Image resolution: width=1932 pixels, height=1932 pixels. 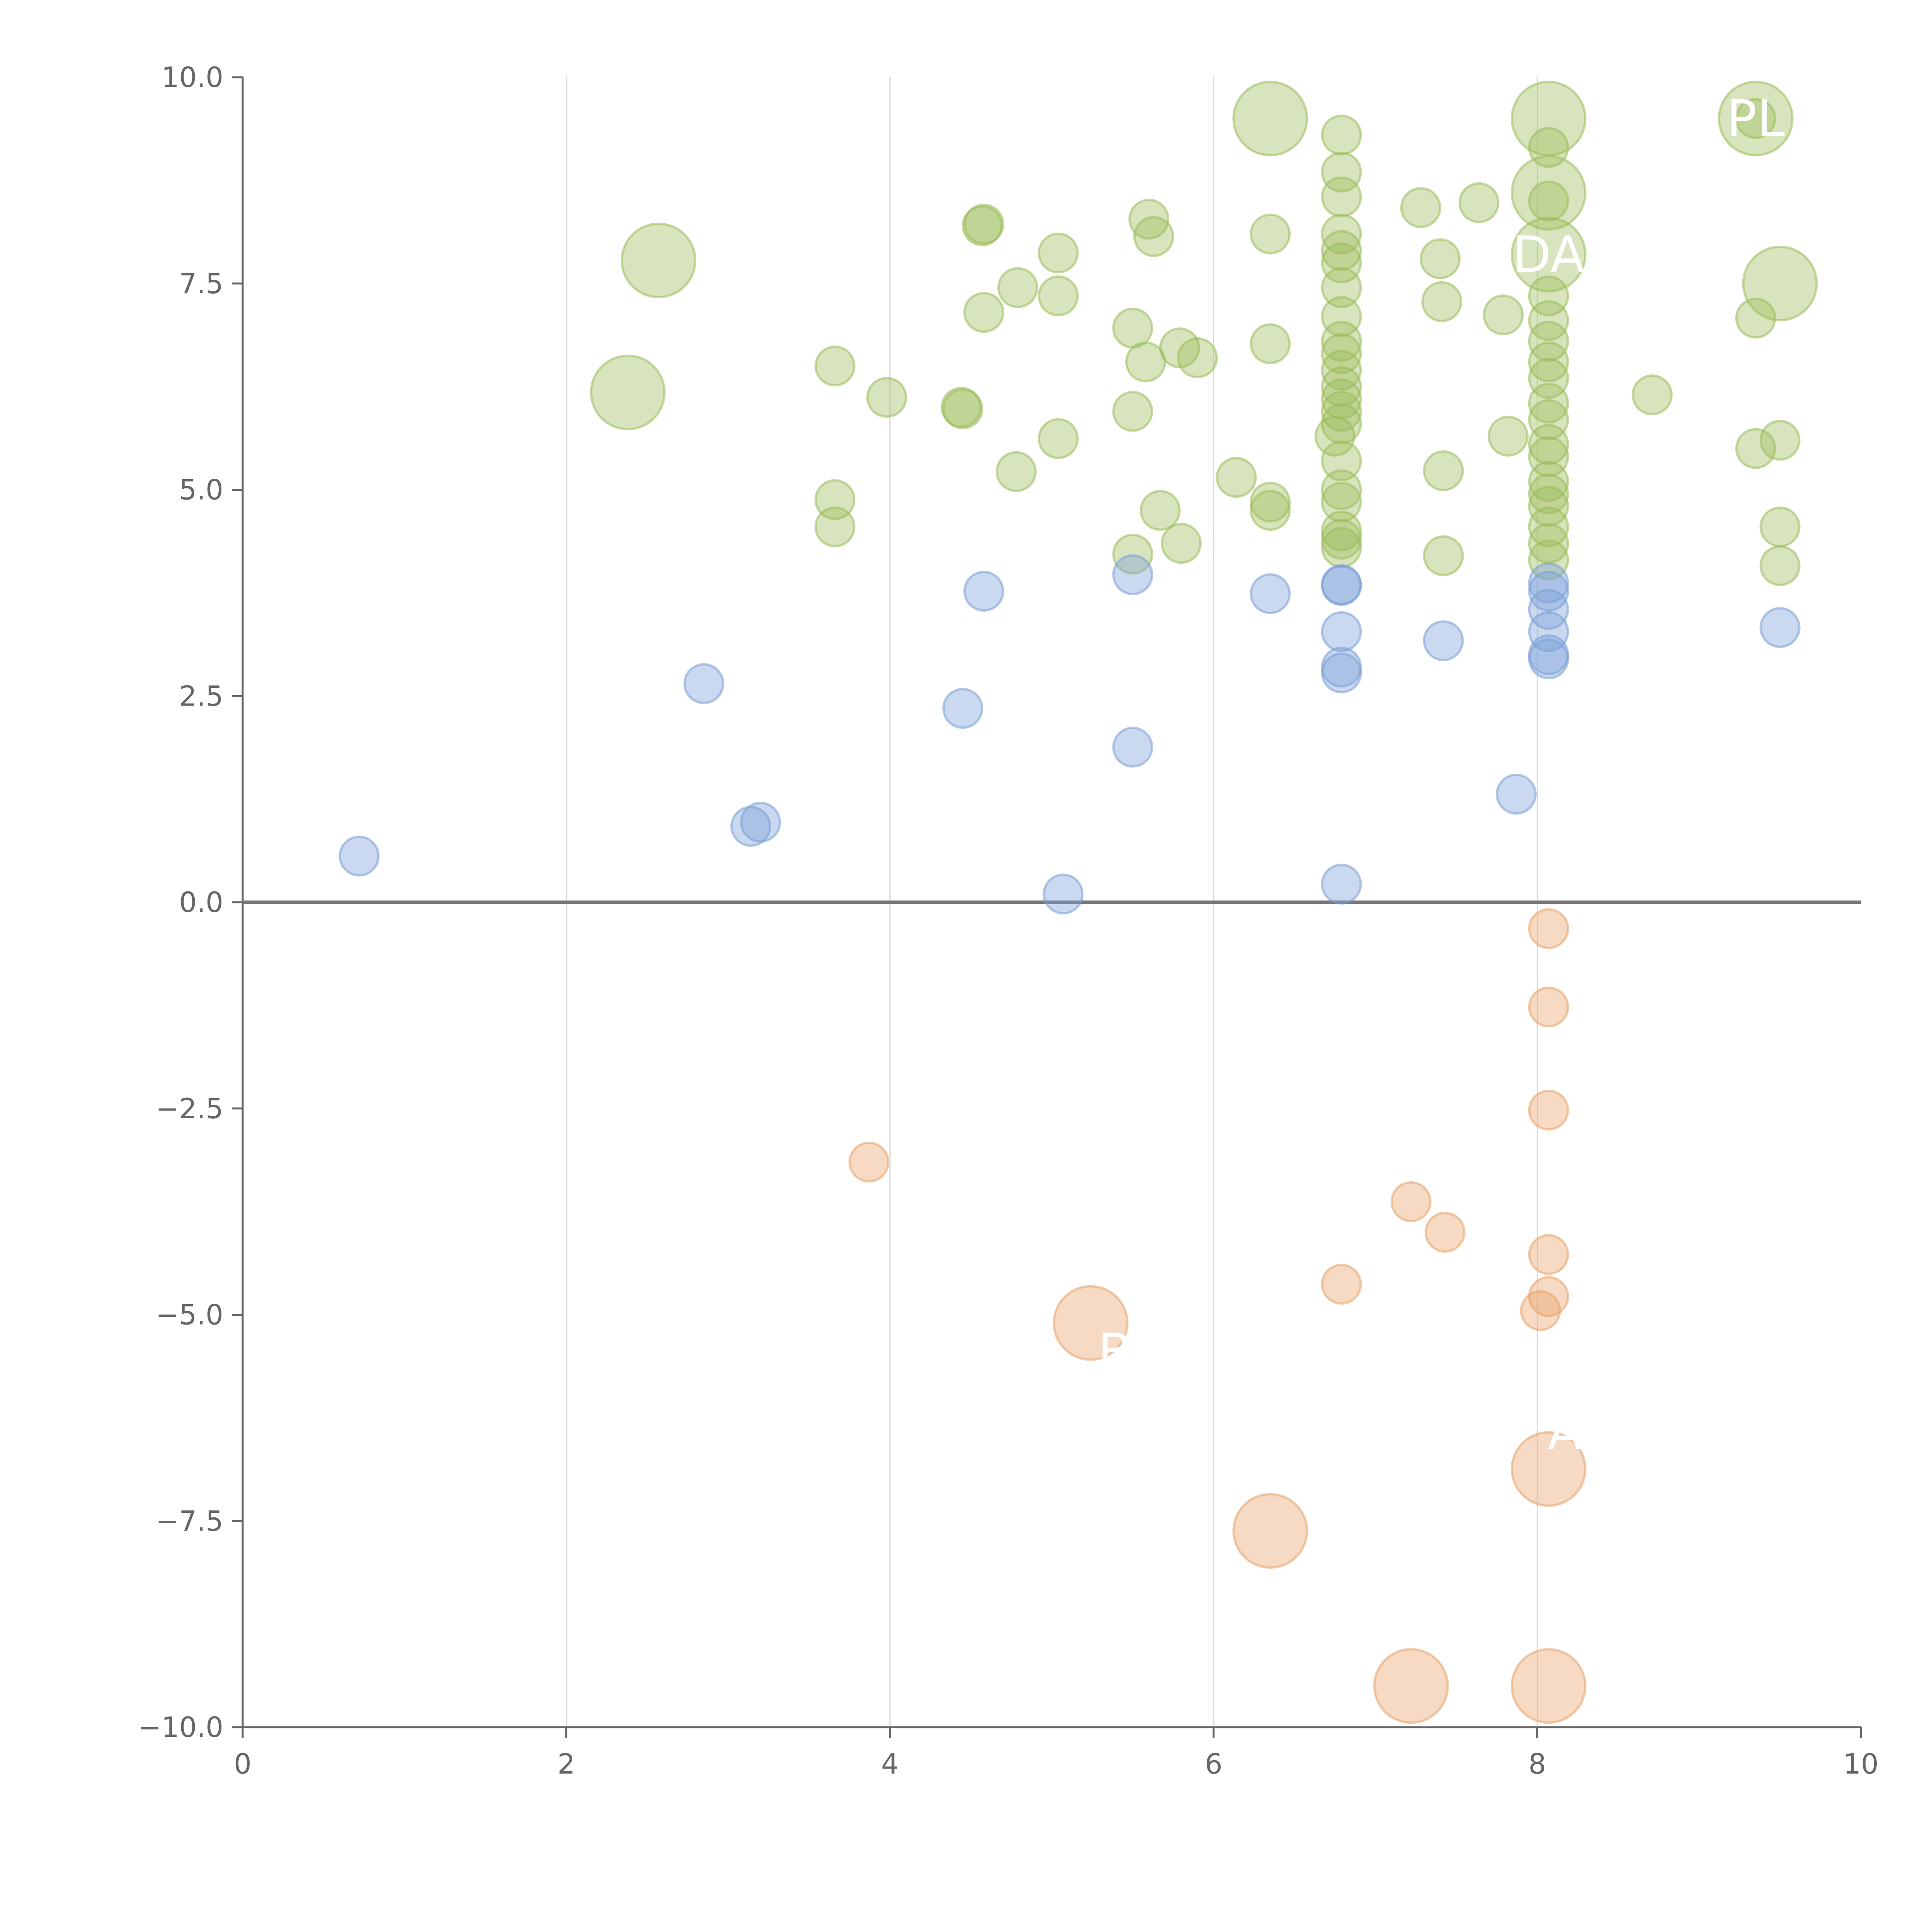 What do you see at coordinates (890, 1764) in the screenshot?
I see `x-tick-label: 4` at bounding box center [890, 1764].